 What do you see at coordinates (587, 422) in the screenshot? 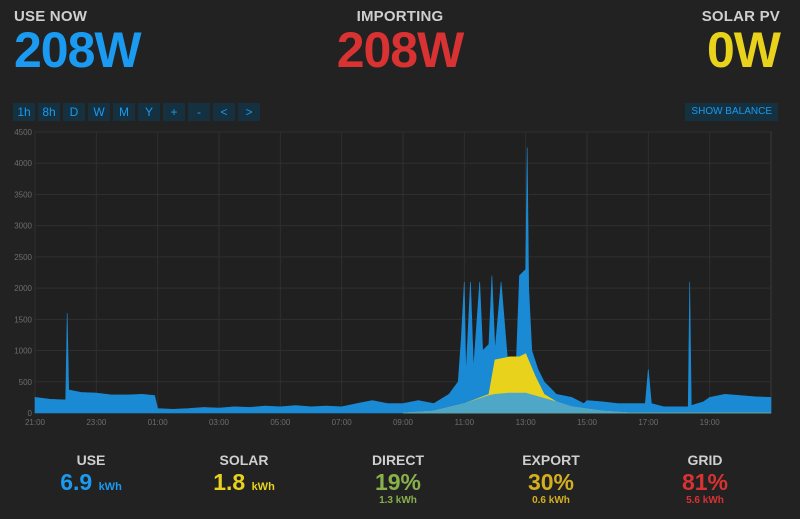
I see `x-tick-label: 15:00` at bounding box center [587, 422].